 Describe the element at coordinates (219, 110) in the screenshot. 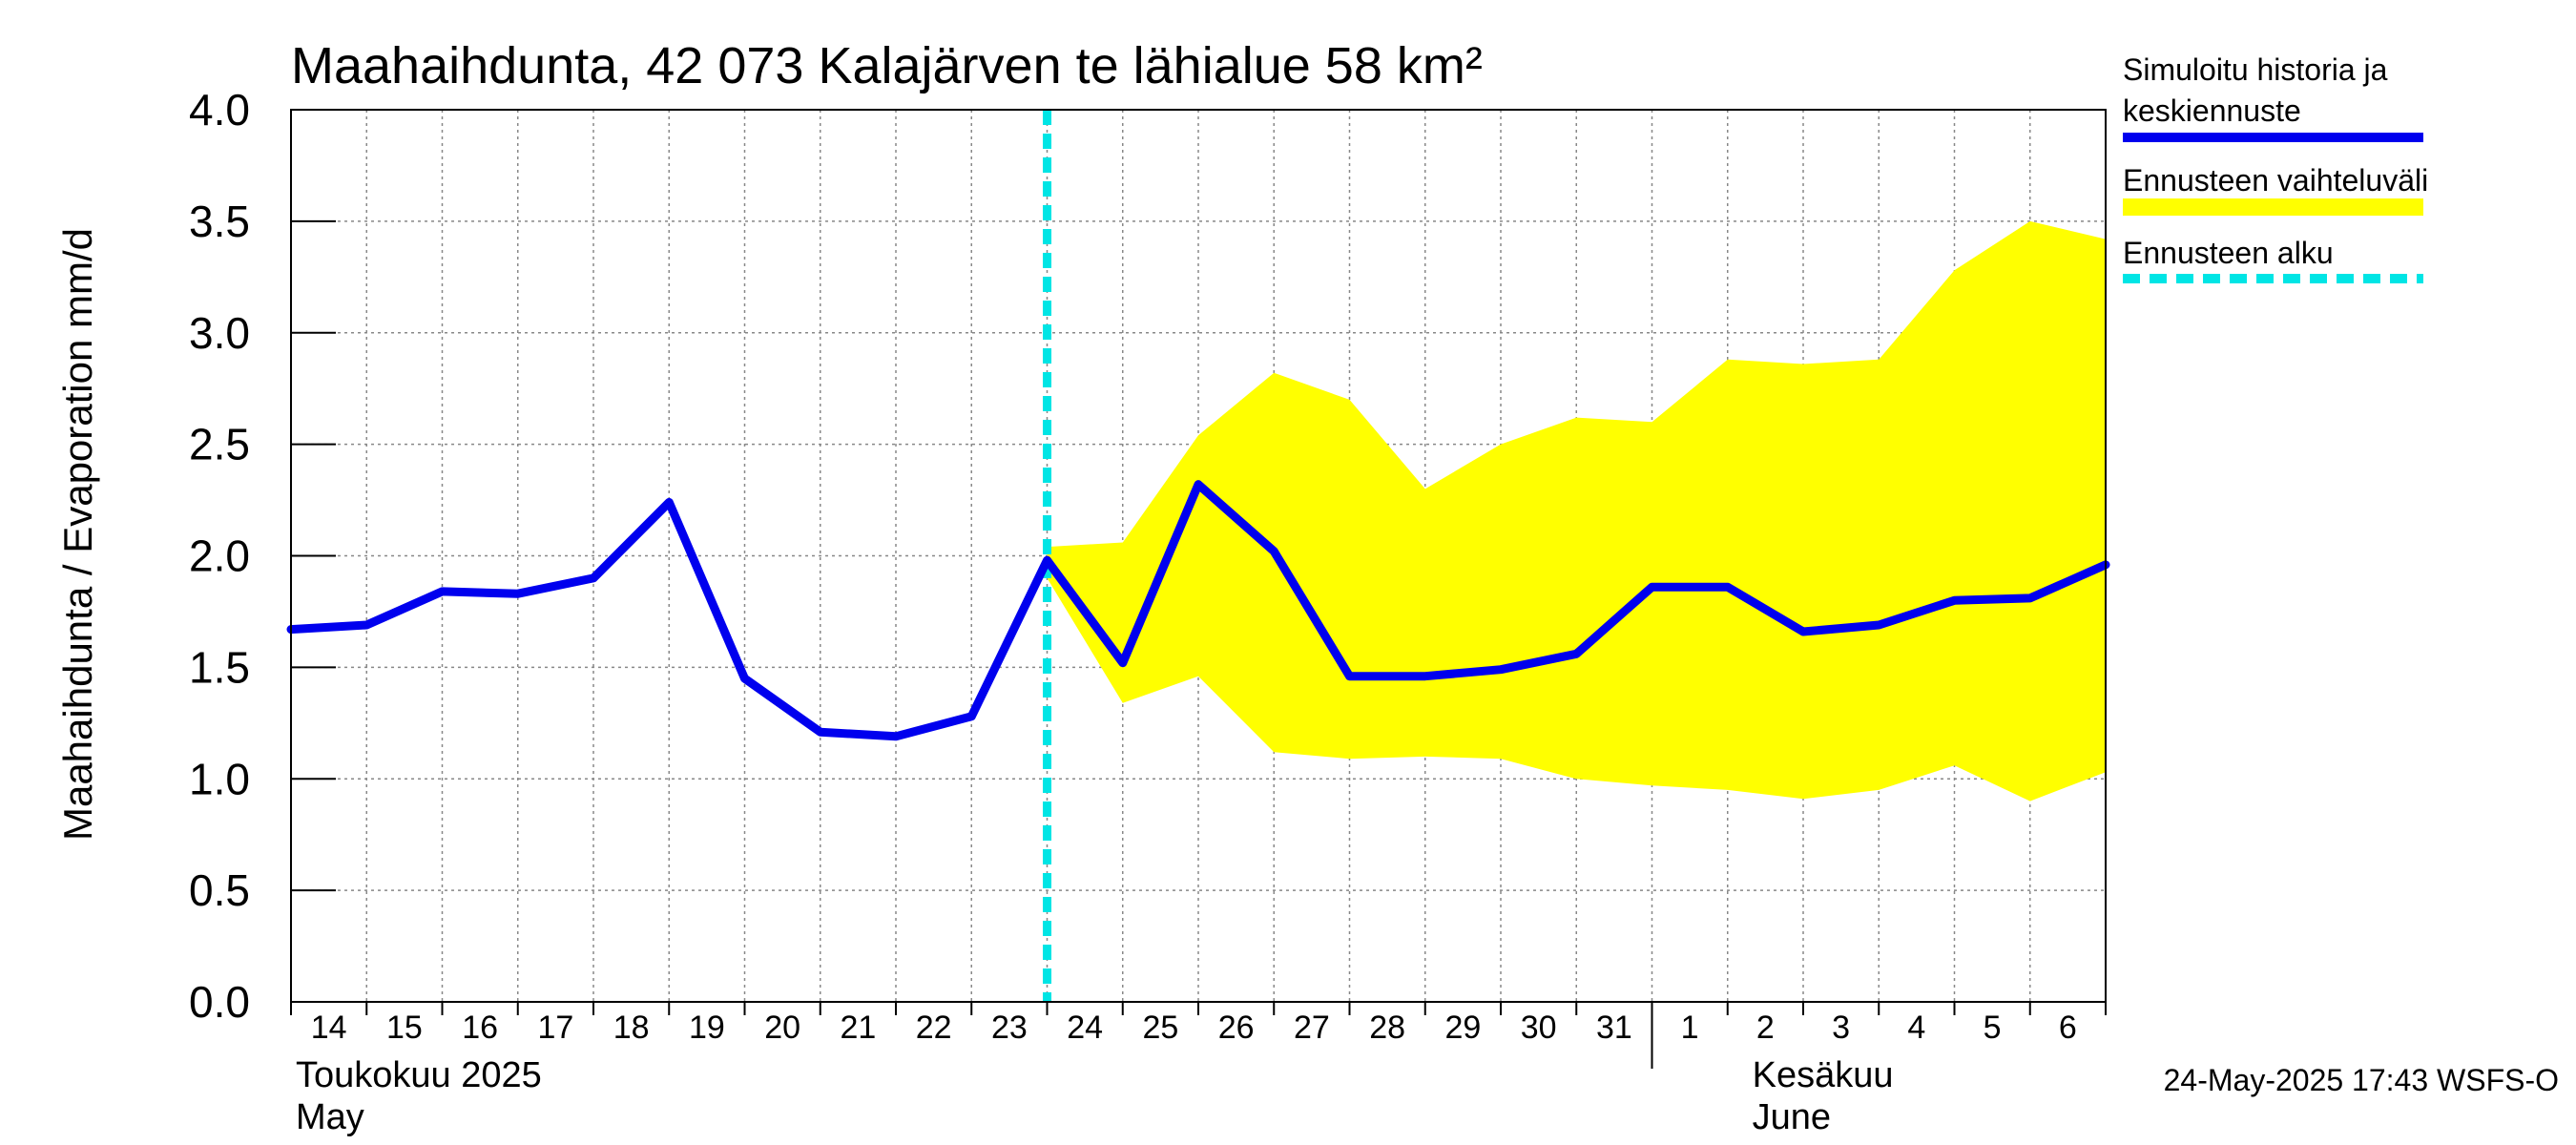

I see `y-tick-label: 4.0` at that location.